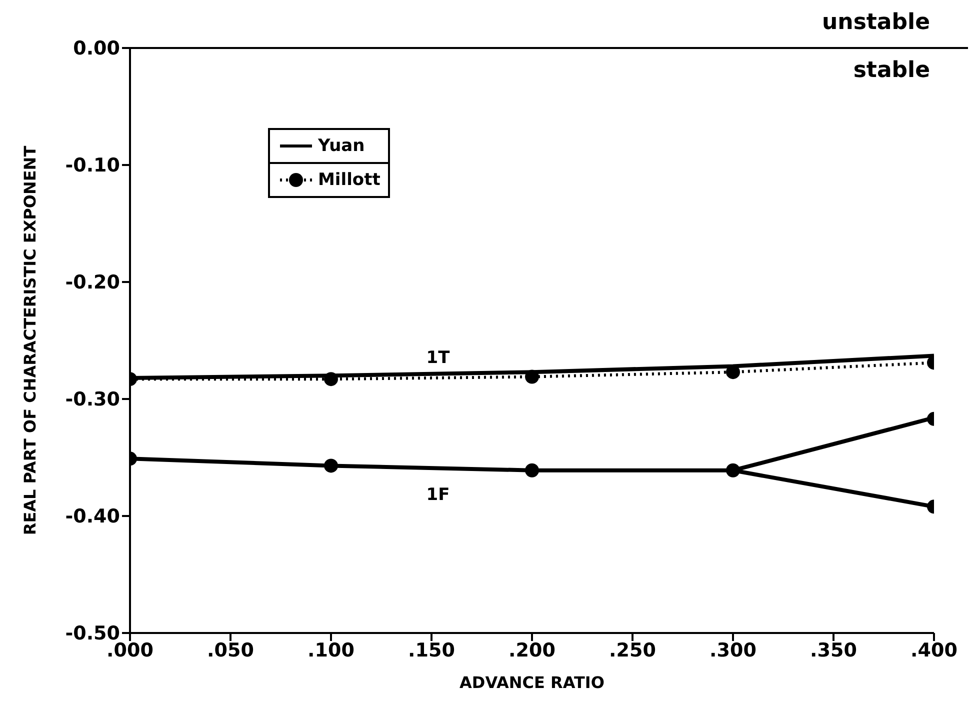  What do you see at coordinates (331, 650) in the screenshot?
I see `x-tick-label: .100` at bounding box center [331, 650].